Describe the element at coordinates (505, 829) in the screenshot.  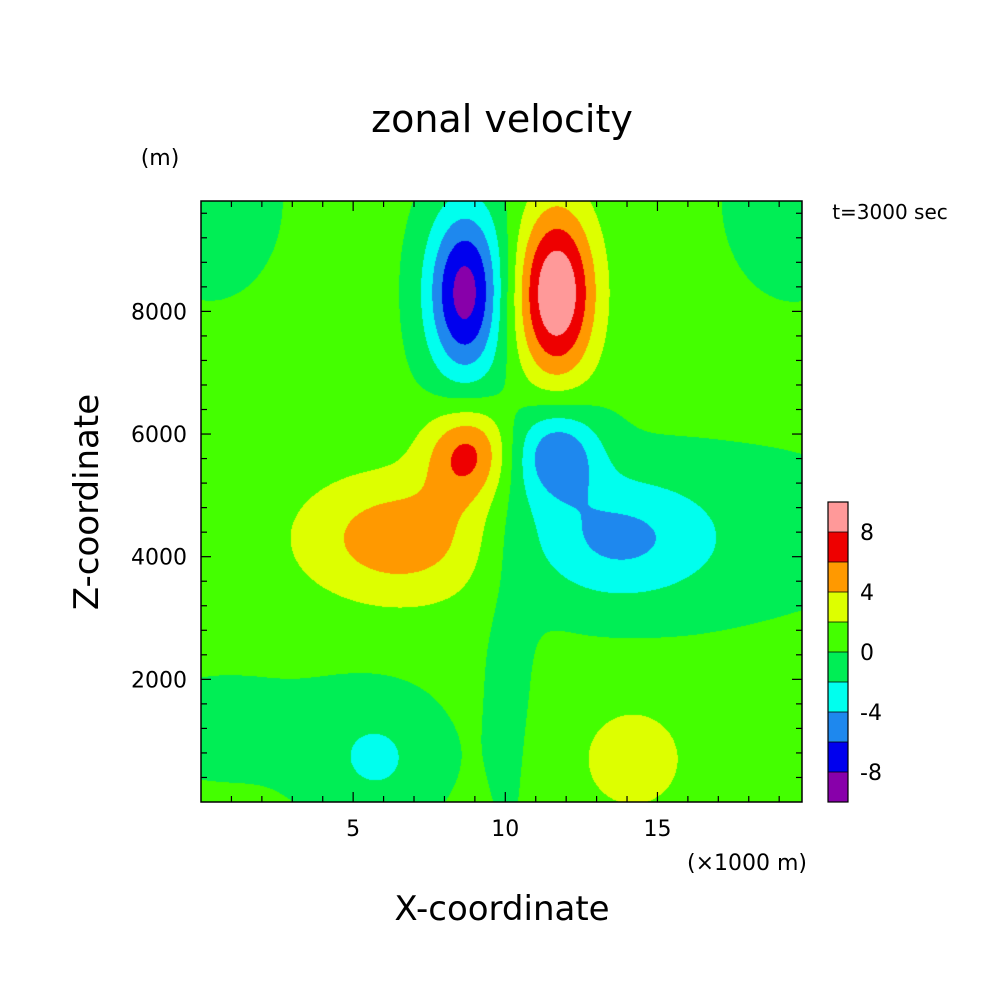
I see `x-tick-label: 10` at that location.